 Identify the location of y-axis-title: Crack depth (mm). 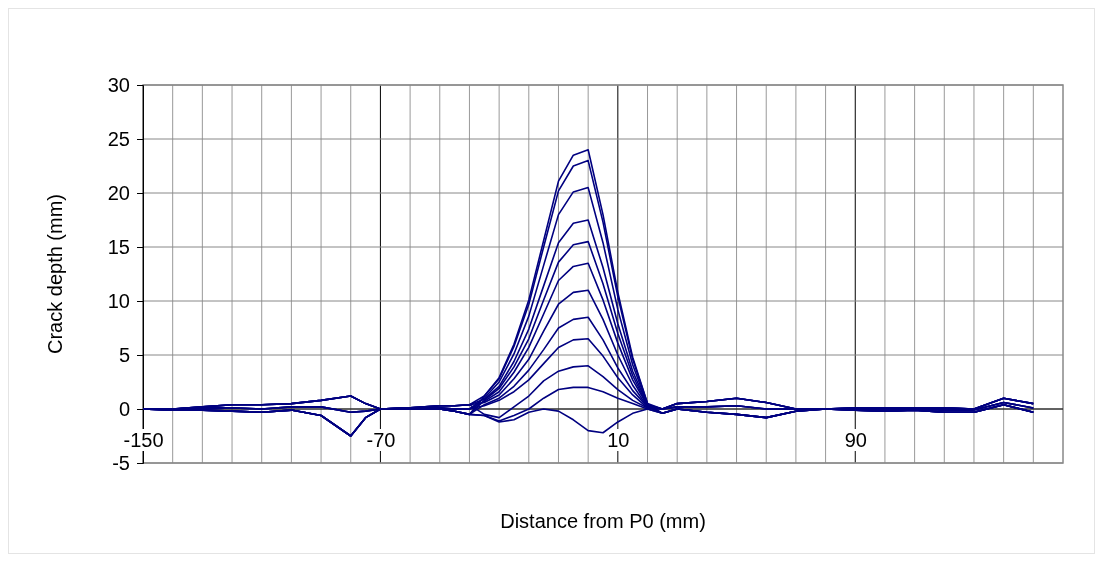
(55, 274).